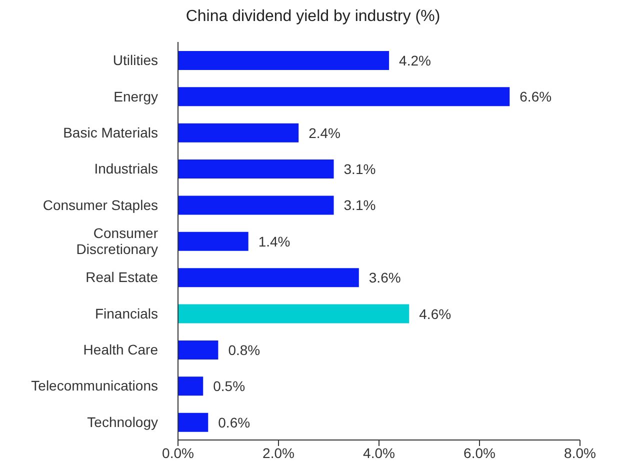 Image resolution: width=617 pixels, height=475 pixels. What do you see at coordinates (122, 277) in the screenshot?
I see `y-tick-label: Real Estate` at bounding box center [122, 277].